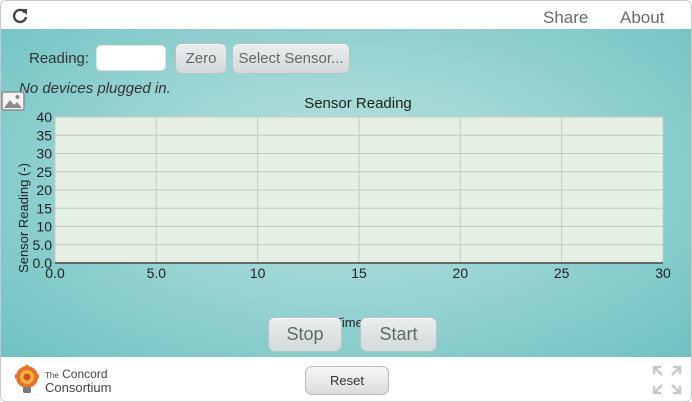 The height and width of the screenshot is (402, 692). I want to click on x-tick-label: 10, so click(258, 273).